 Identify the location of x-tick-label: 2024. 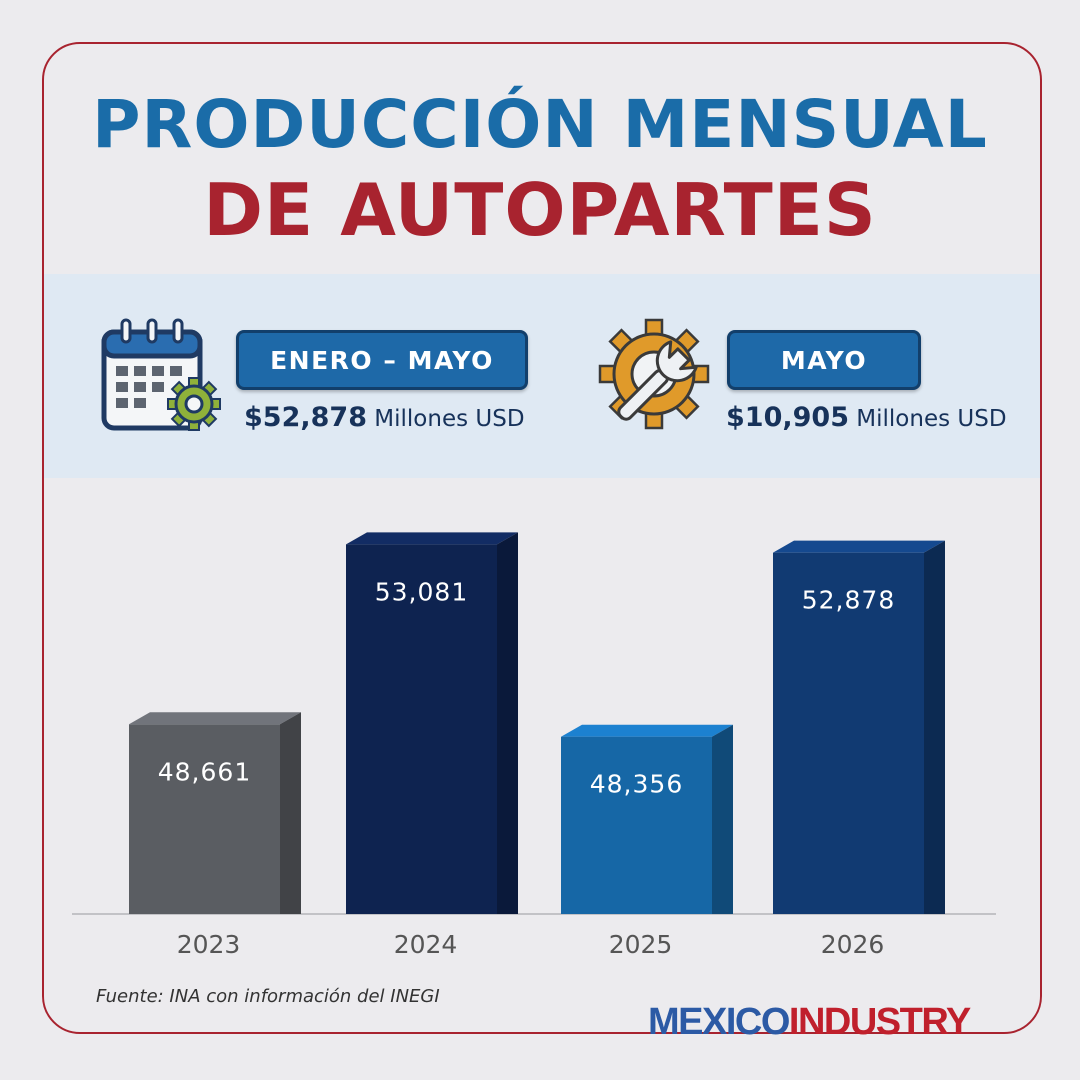
(426, 944).